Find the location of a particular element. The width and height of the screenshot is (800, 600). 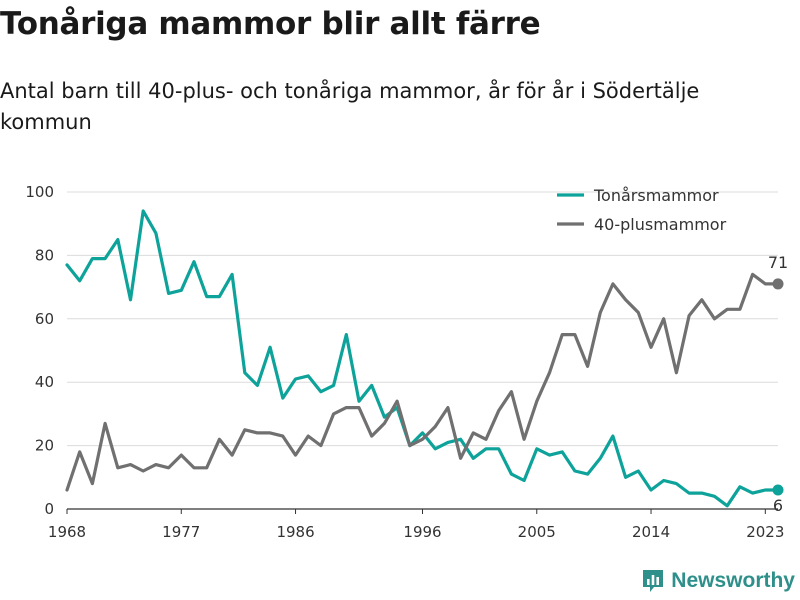

x-tick-label: 1996 is located at coordinates (422, 532).